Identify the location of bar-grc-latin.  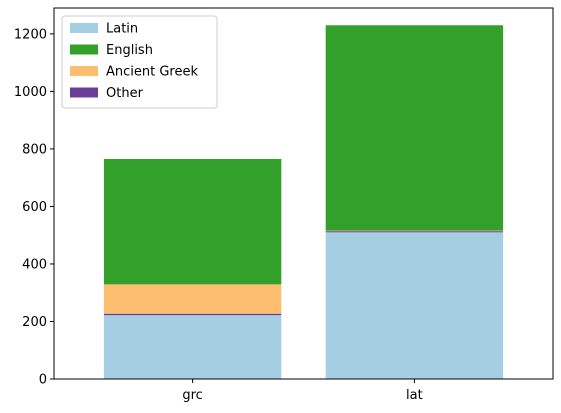
(192, 347).